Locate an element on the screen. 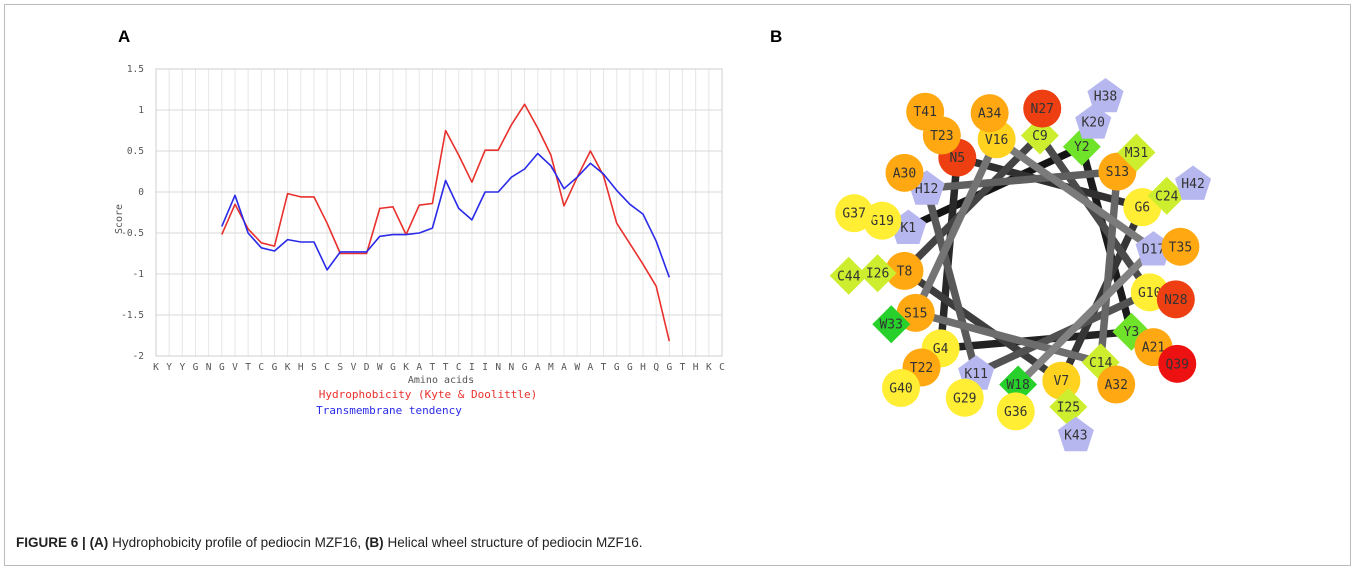  residue-label: N5 is located at coordinates (957, 158).